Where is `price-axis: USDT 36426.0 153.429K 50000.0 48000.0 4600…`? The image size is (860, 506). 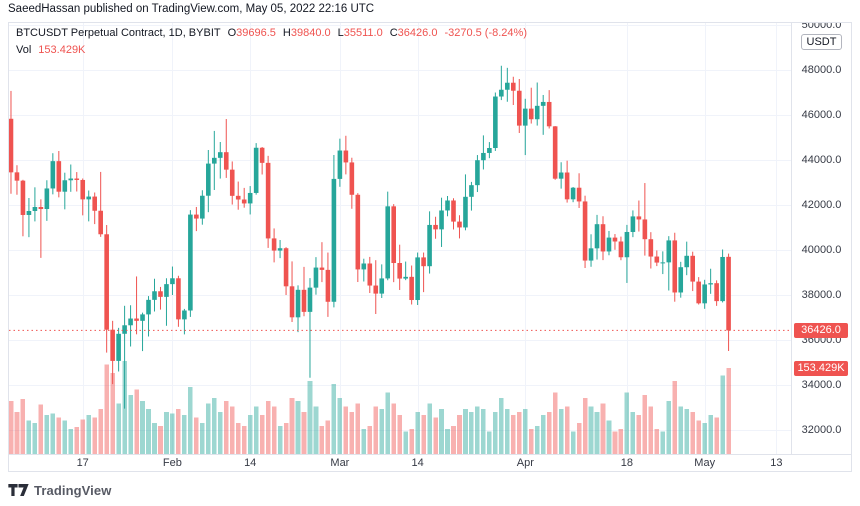
price-axis: USDT 36426.0 153.429K 50000.0 48000.0 4600… is located at coordinates (821, 247).